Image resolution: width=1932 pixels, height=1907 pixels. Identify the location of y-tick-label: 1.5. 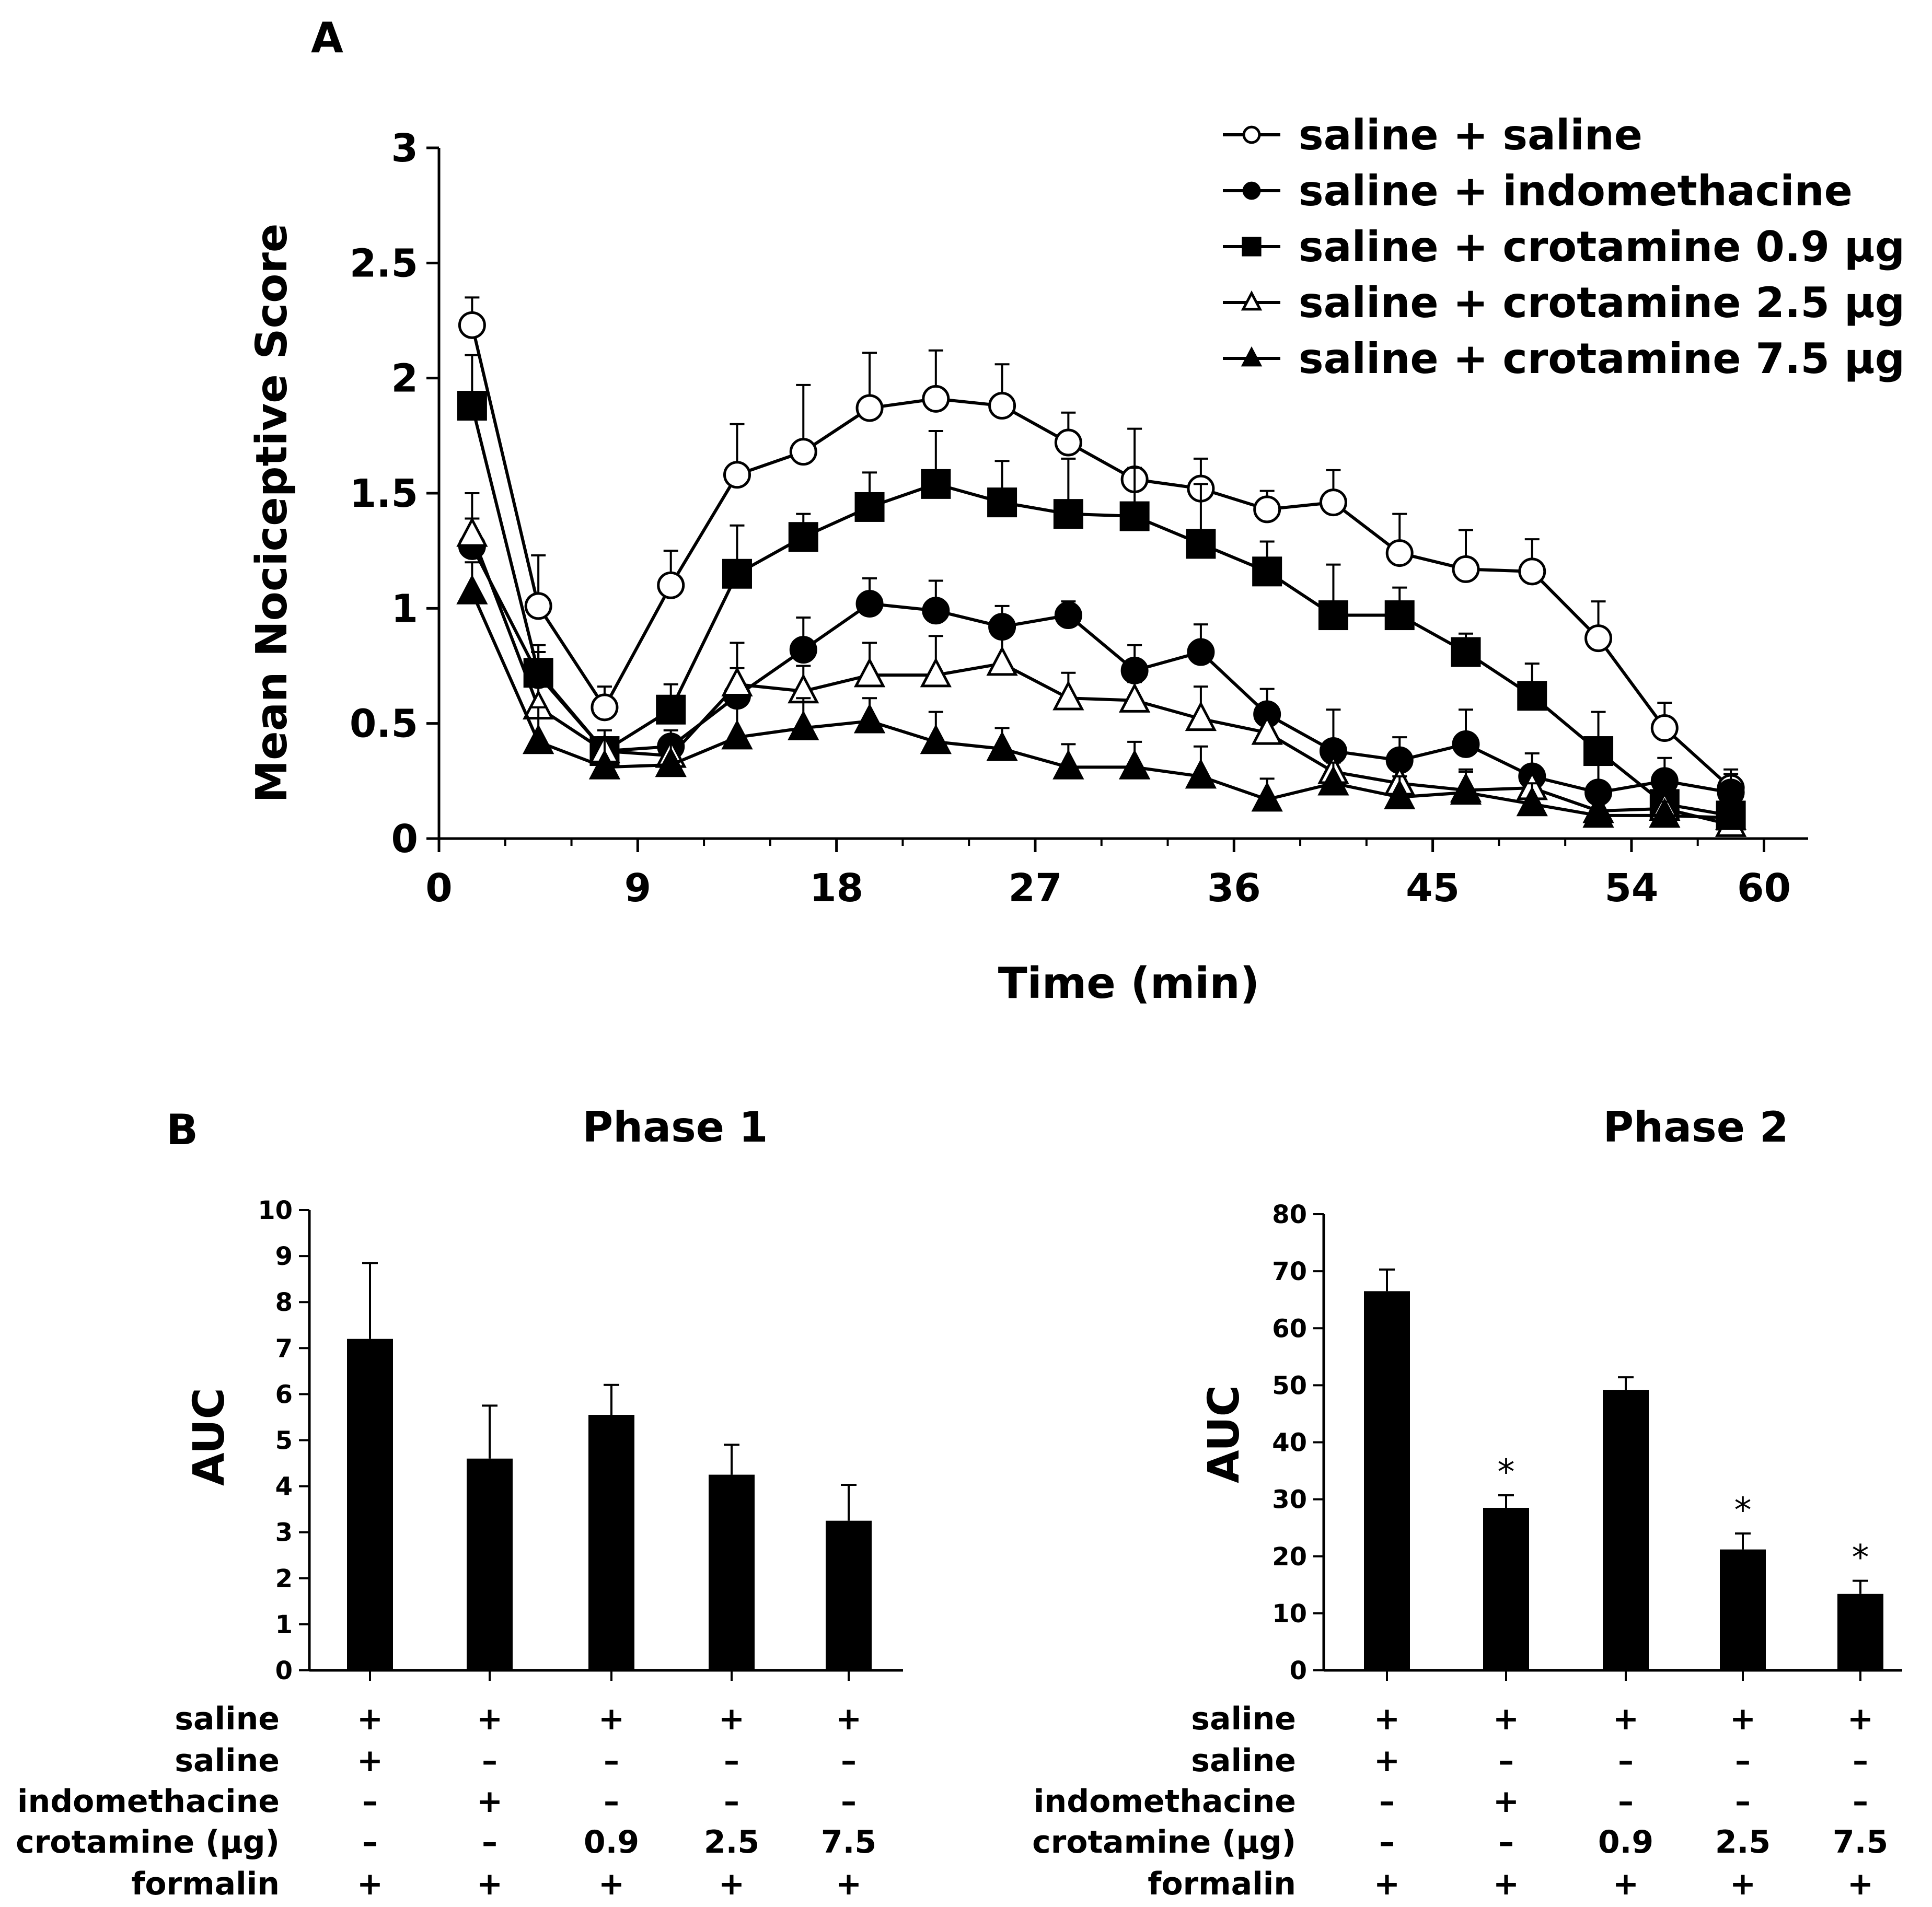
(384, 493).